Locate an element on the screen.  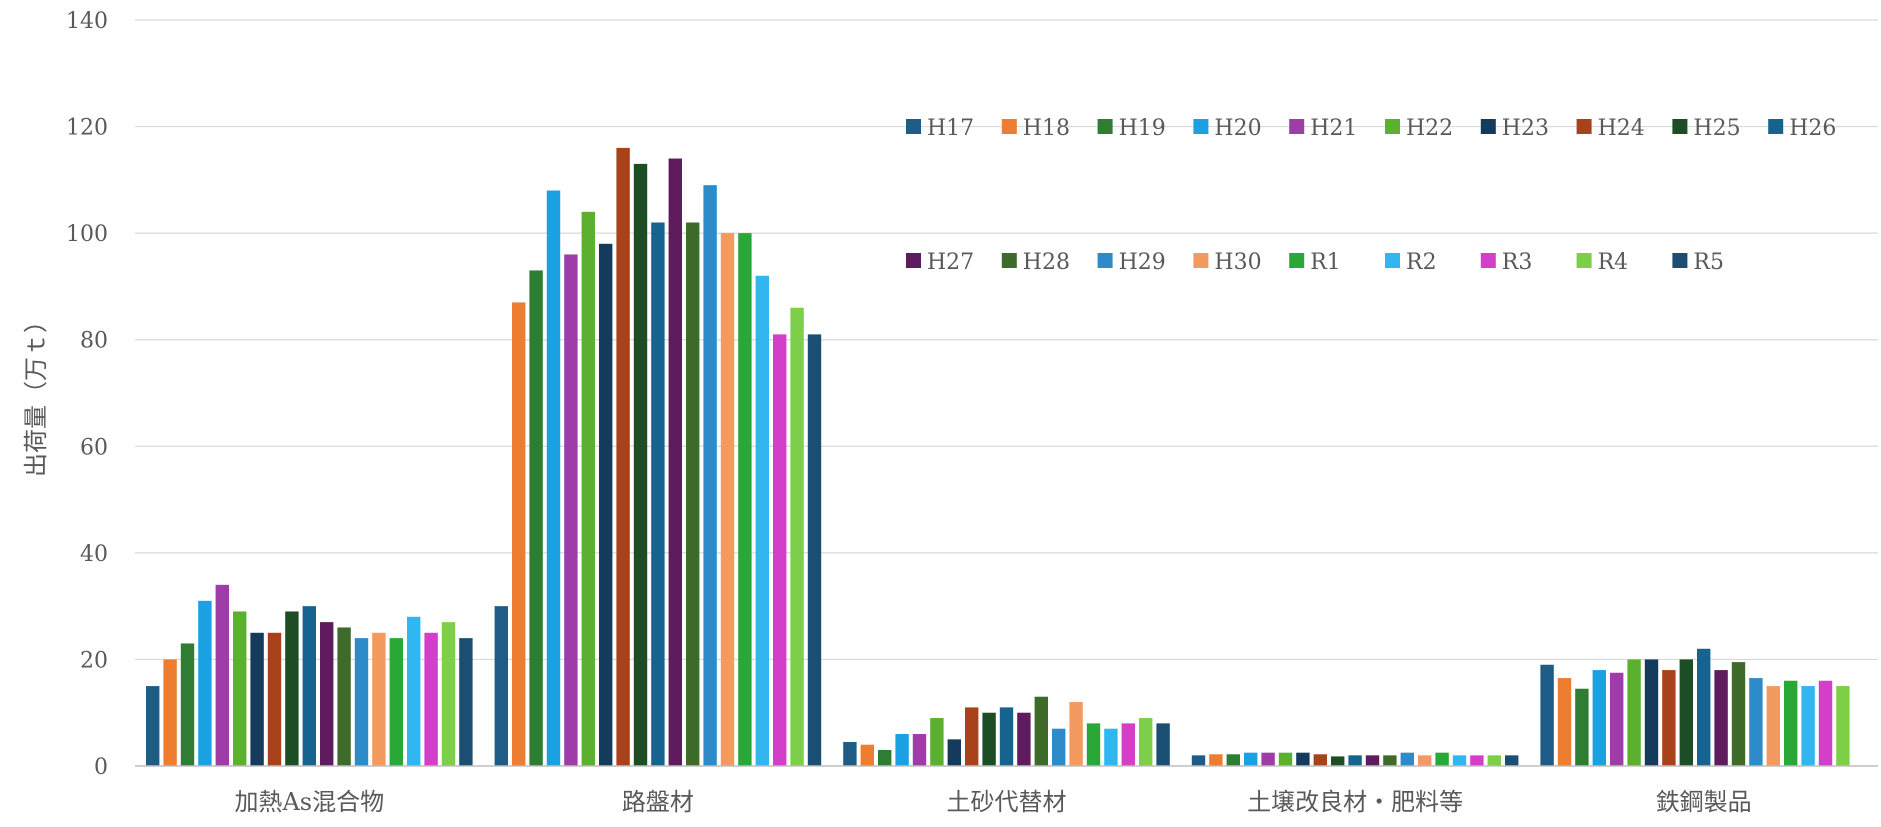
category-label: 路盤材 is located at coordinates (658, 802).